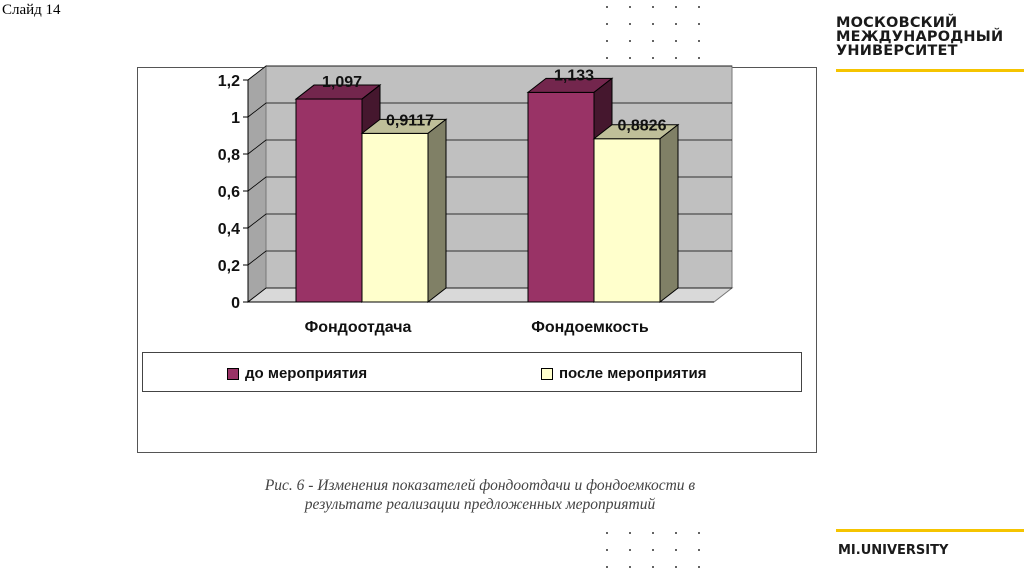  What do you see at coordinates (229, 155) in the screenshot?
I see `y-tick-label: 0,8` at bounding box center [229, 155].